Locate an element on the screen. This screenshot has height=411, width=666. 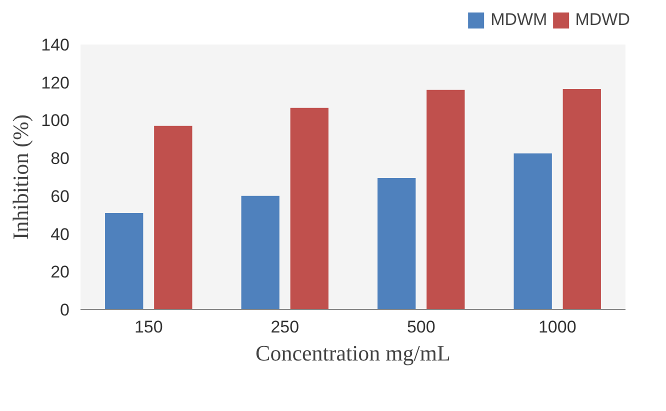
legend-label: MDWD is located at coordinates (602, 20).